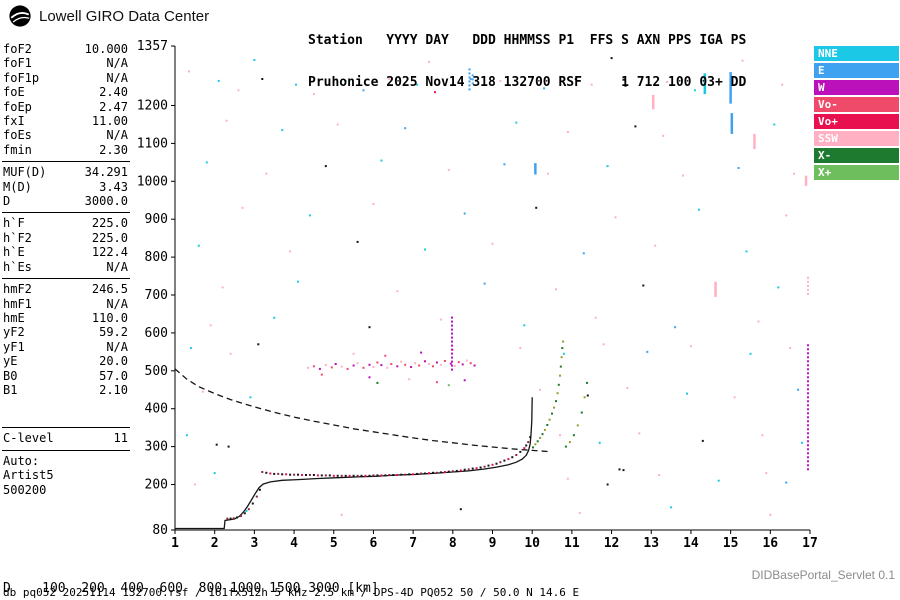  I want to click on param-value: 3000.0, so click(106, 201).